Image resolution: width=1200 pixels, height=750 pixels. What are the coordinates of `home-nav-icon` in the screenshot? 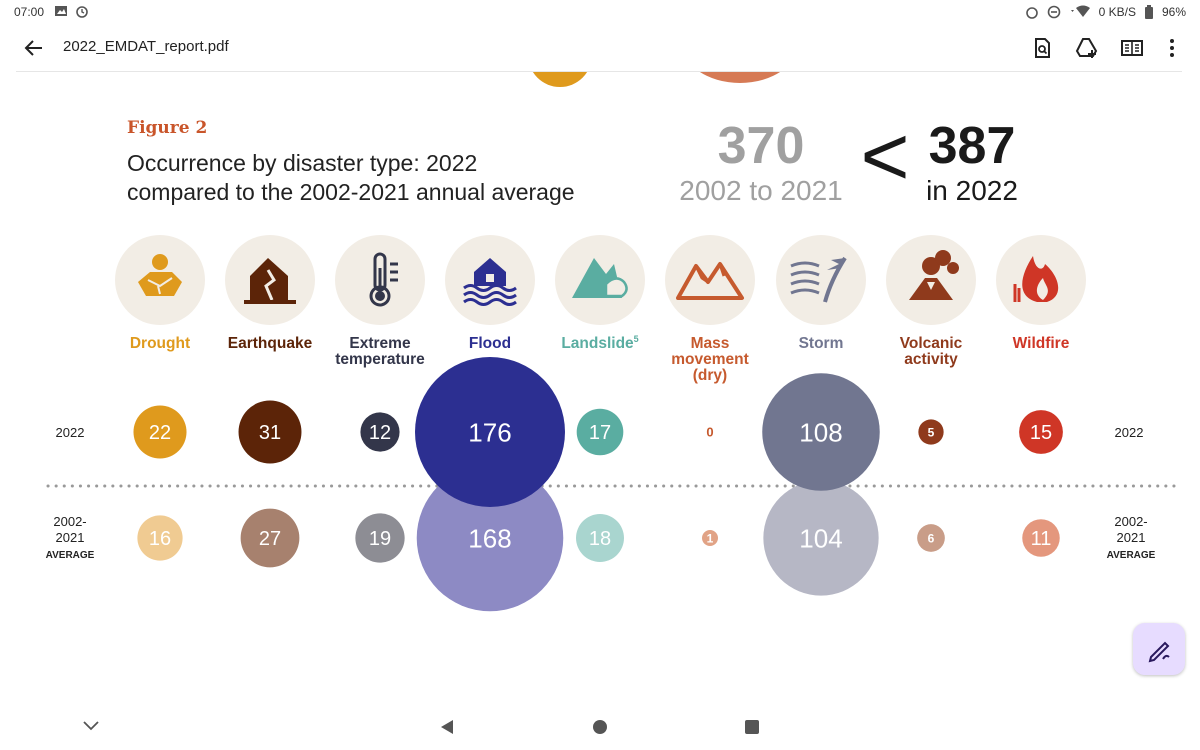 It's located at (600, 727).